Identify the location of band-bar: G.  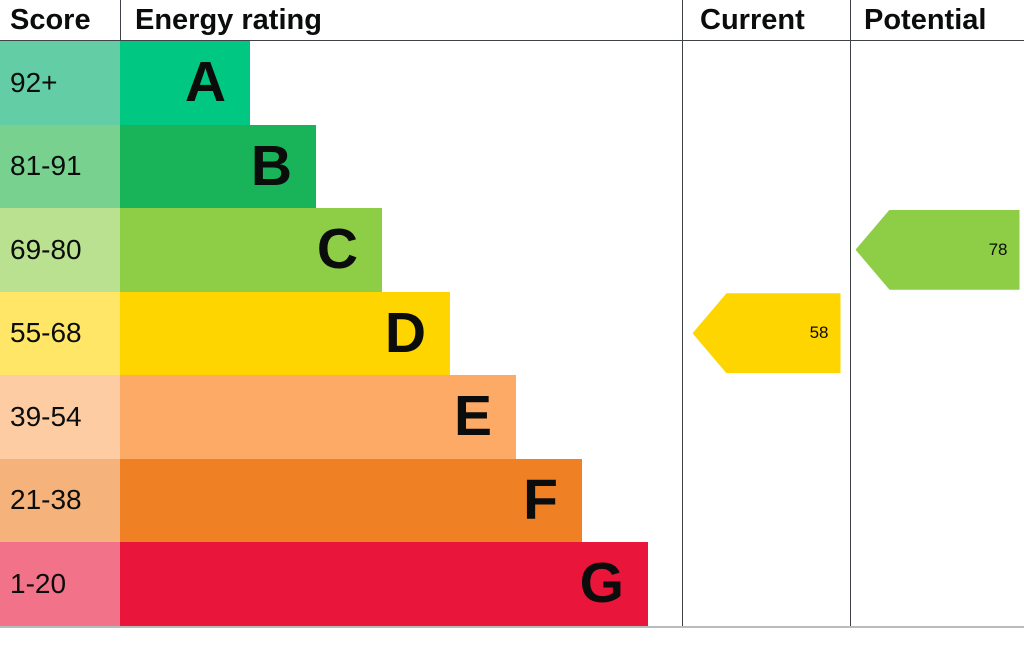
(384, 584).